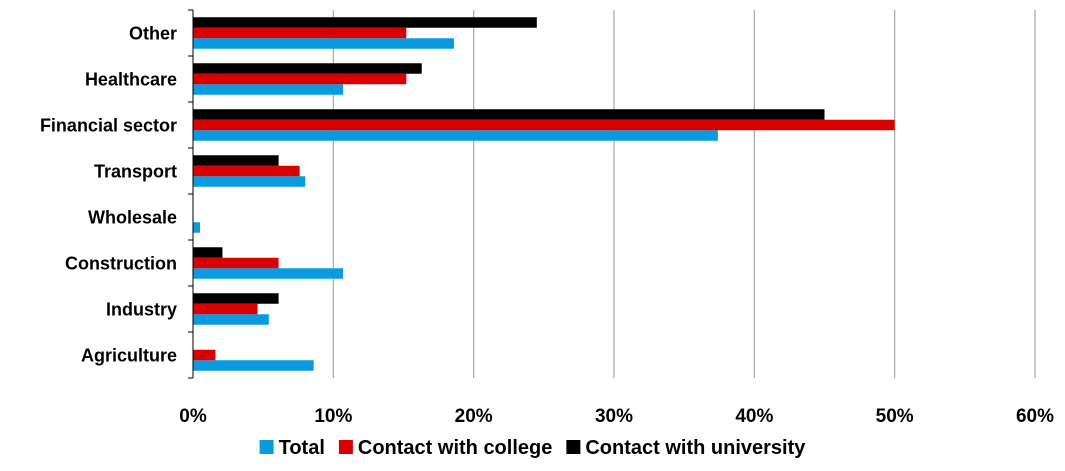  Describe the element at coordinates (302, 448) in the screenshot. I see `legend-label-total: Total` at that location.